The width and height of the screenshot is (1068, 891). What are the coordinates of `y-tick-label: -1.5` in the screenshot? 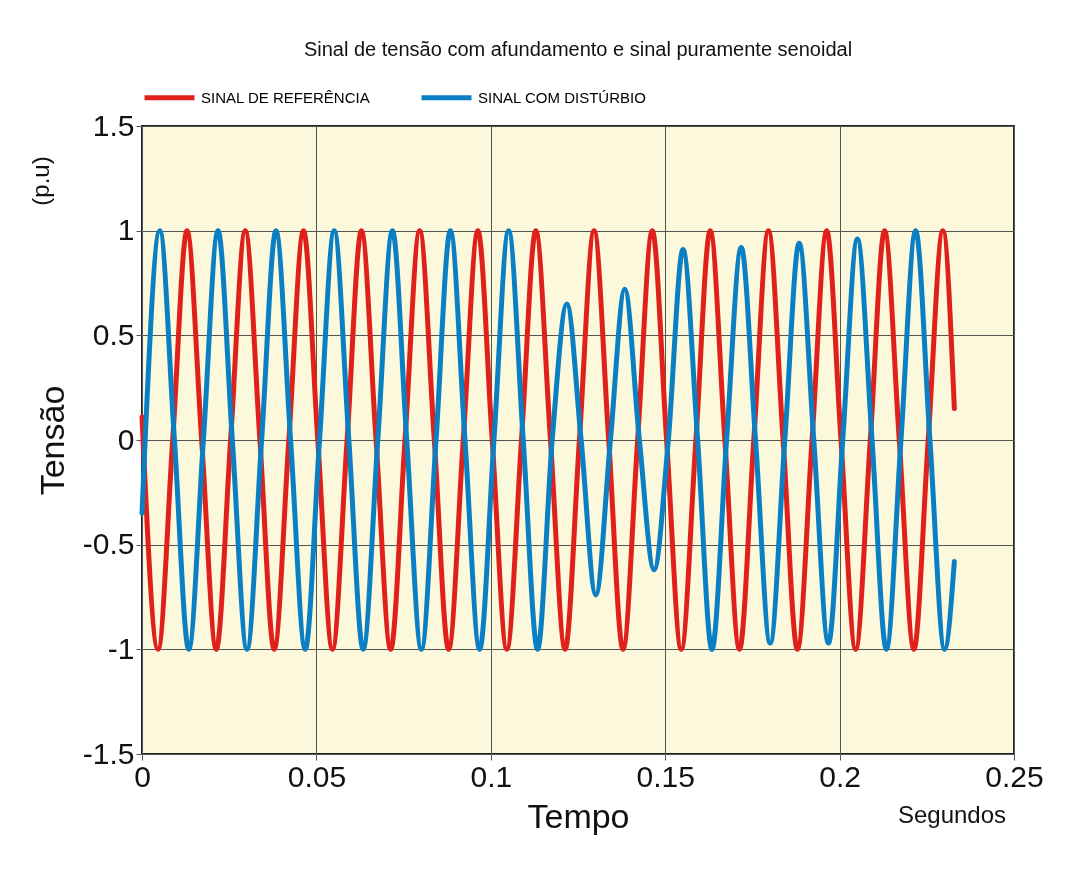 It's located at (108, 753).